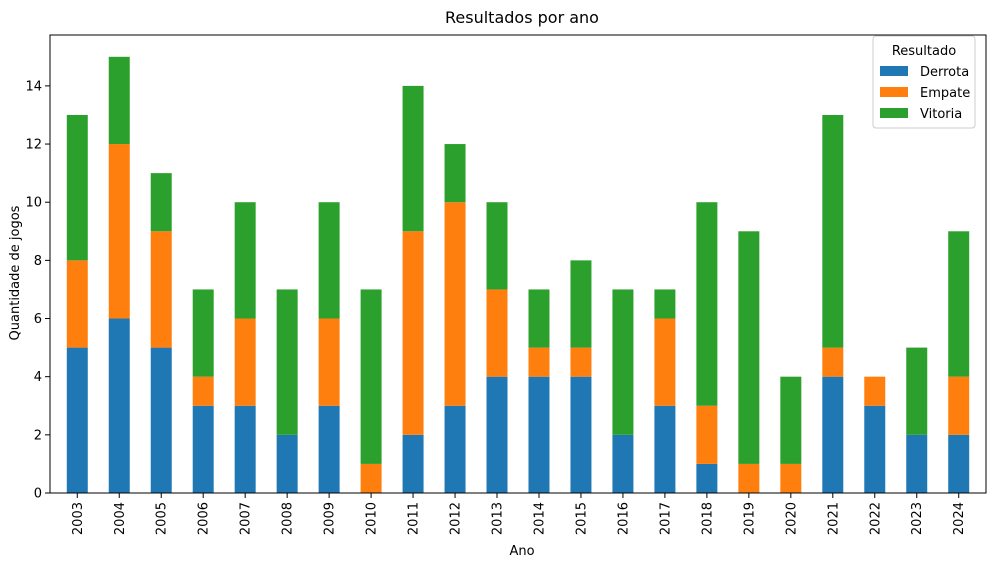  I want to click on bar-derrota-2014, so click(539, 434).